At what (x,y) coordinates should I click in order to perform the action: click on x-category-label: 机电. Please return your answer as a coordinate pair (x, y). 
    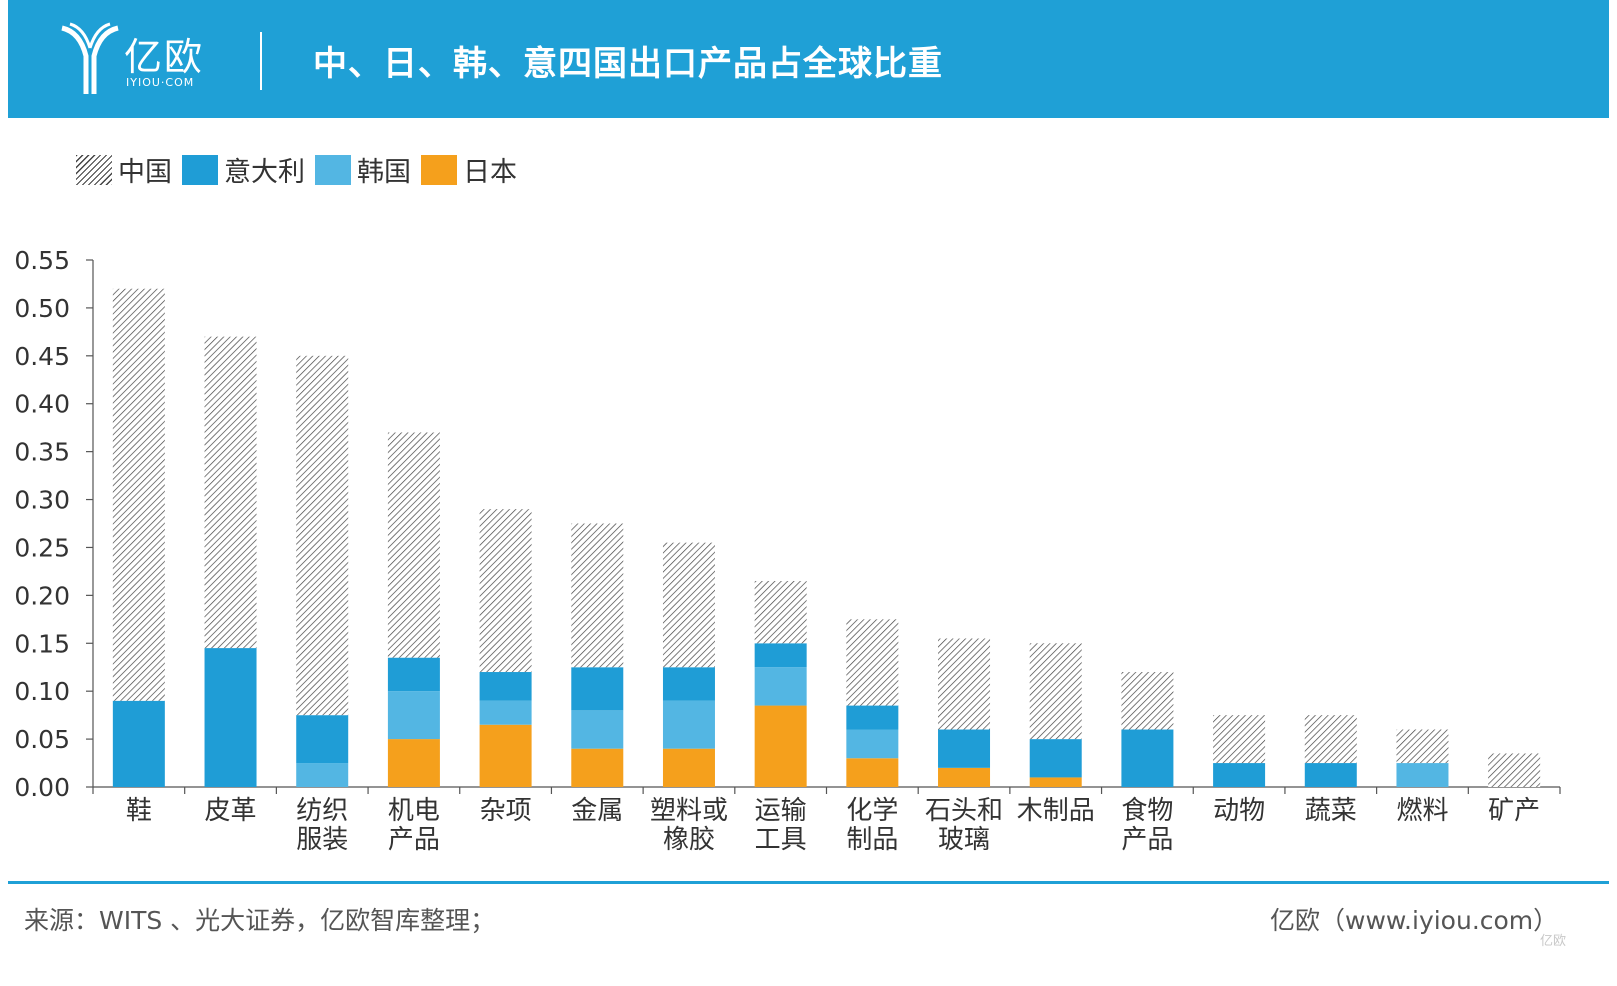
    Looking at the image, I should click on (414, 811).